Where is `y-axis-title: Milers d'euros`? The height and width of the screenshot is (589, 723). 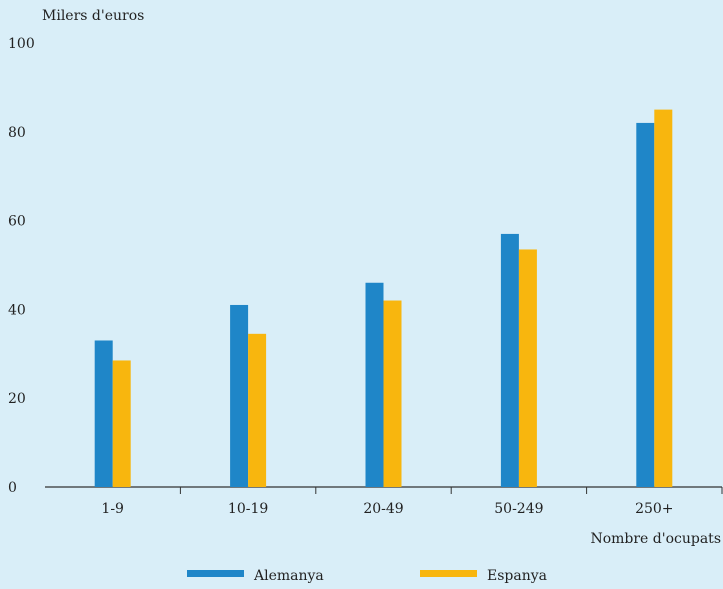
y-axis-title: Milers d'euros is located at coordinates (93, 16).